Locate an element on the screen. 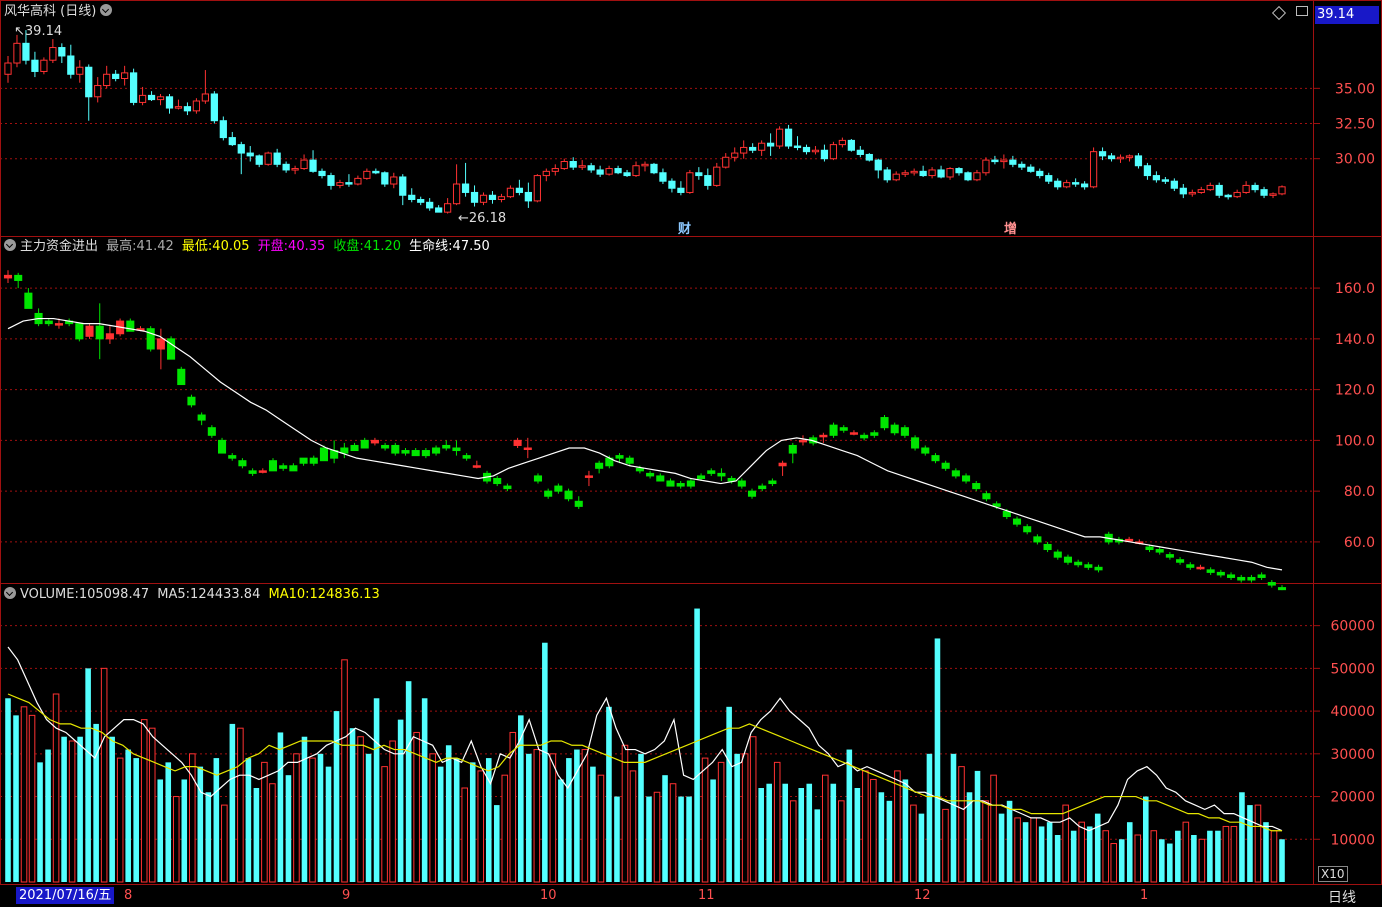 Image resolution: width=1382 pixels, height=907 pixels. month-label: 8 is located at coordinates (128, 895).